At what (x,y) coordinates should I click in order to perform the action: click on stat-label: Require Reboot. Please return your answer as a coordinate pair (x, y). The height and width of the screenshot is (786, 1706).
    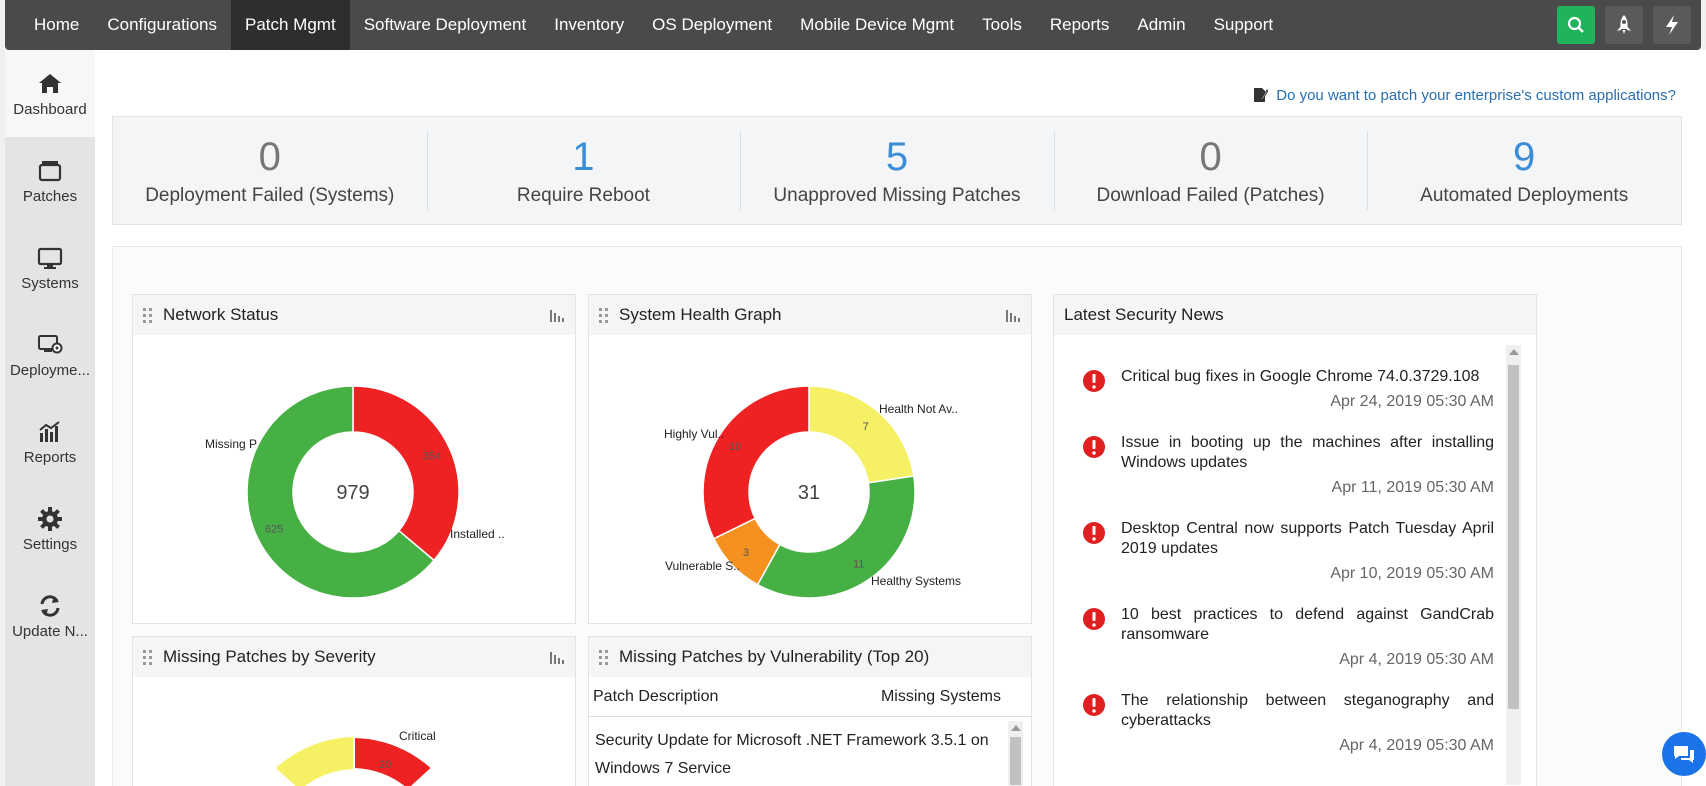
    Looking at the image, I should click on (583, 195).